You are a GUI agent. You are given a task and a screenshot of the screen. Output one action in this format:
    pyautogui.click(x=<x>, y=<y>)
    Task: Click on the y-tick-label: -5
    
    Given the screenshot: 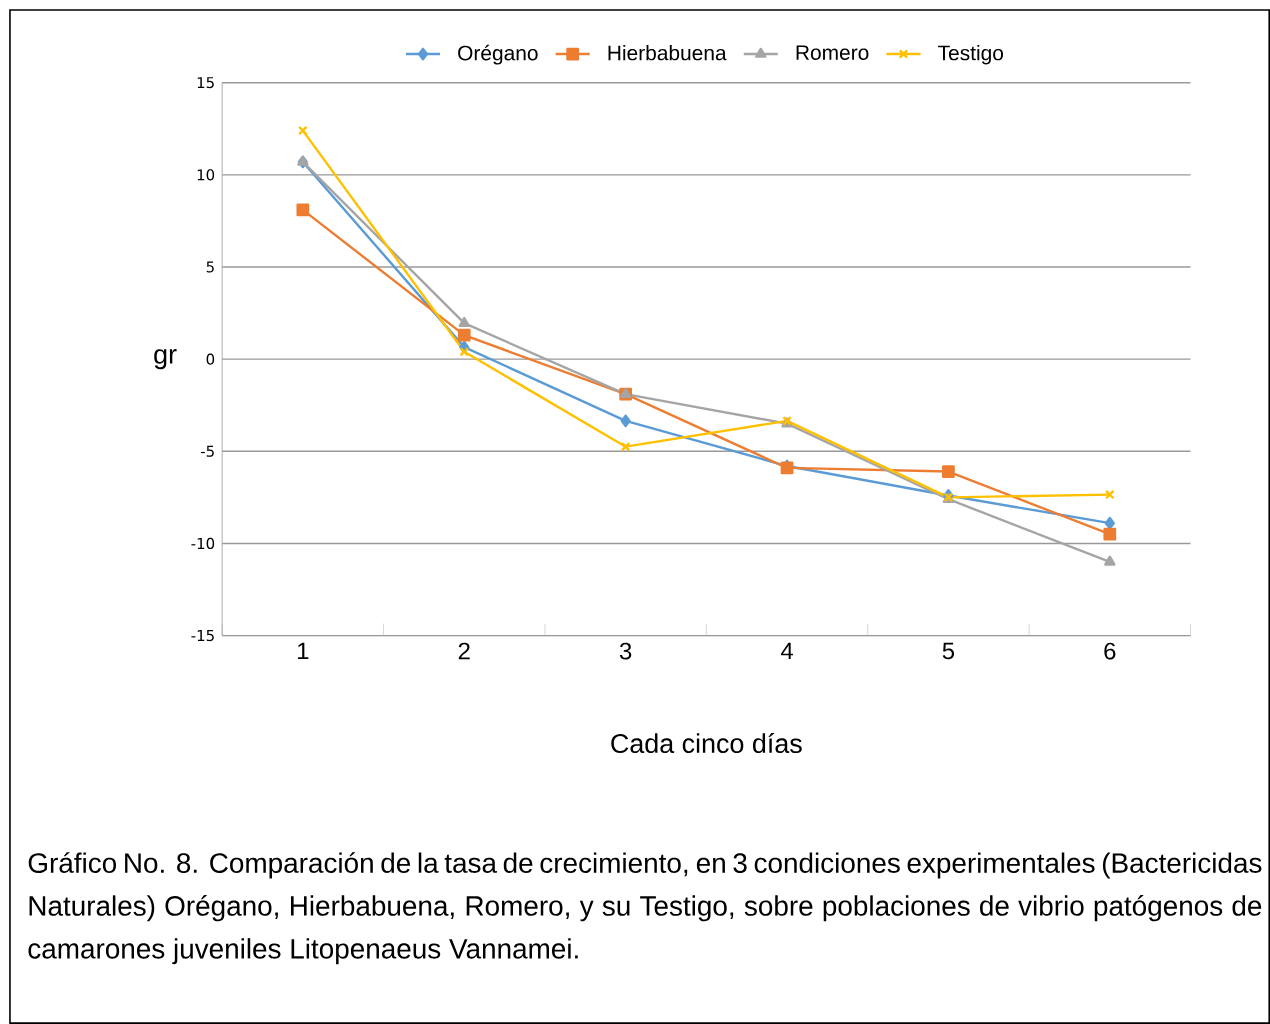 What is the action you would take?
    pyautogui.click(x=207, y=451)
    